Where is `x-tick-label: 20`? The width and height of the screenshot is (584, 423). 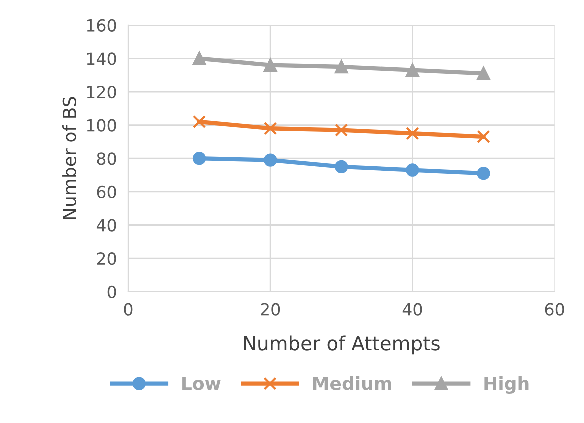 x-tick-label: 20 is located at coordinates (270, 309).